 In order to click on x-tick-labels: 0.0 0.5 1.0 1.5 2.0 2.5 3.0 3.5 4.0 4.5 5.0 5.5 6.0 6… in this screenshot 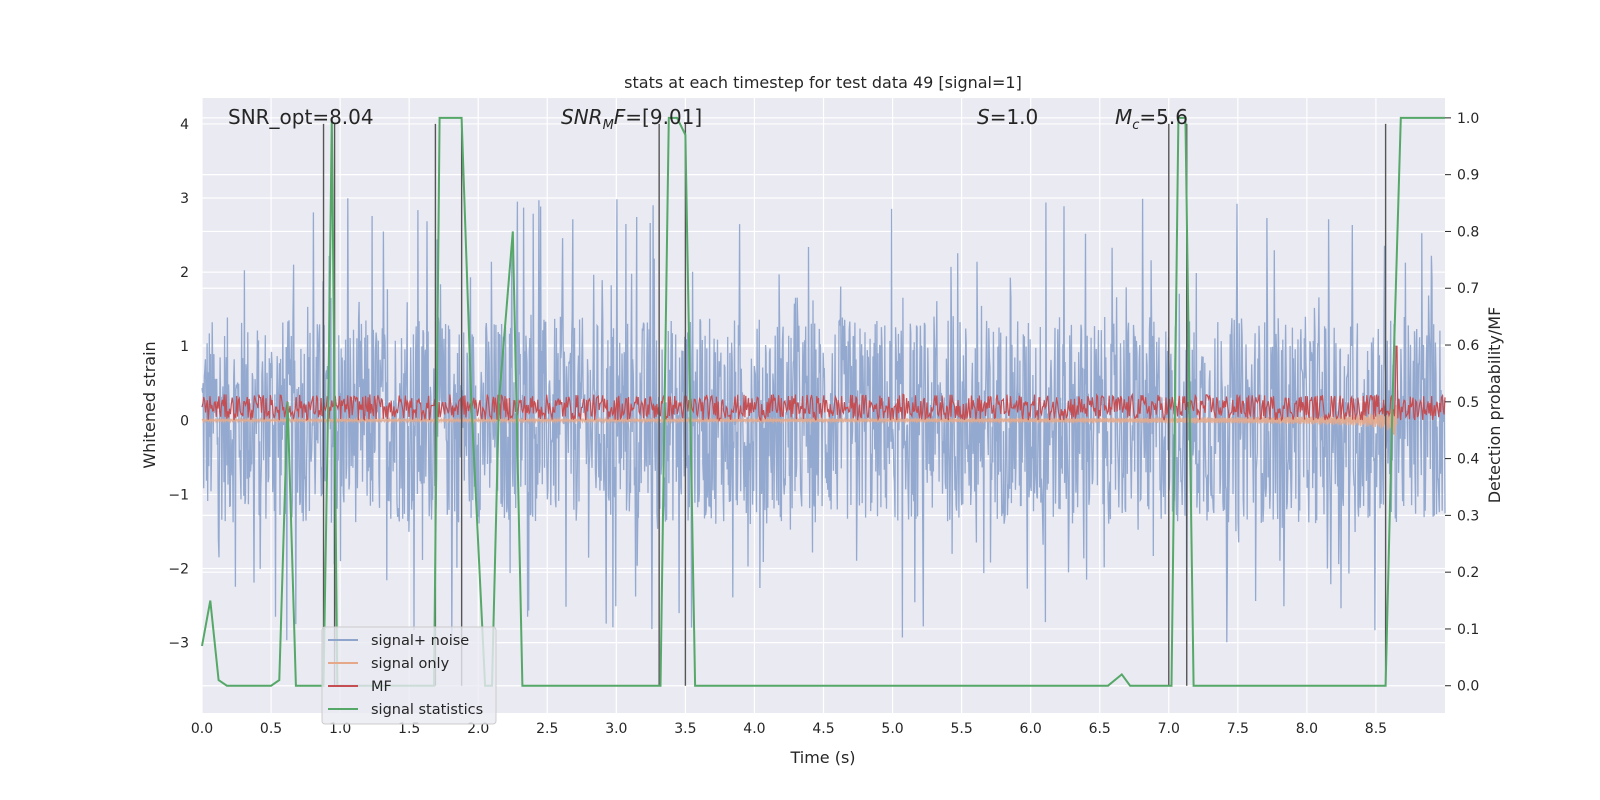, I will do `click(789, 729)`.